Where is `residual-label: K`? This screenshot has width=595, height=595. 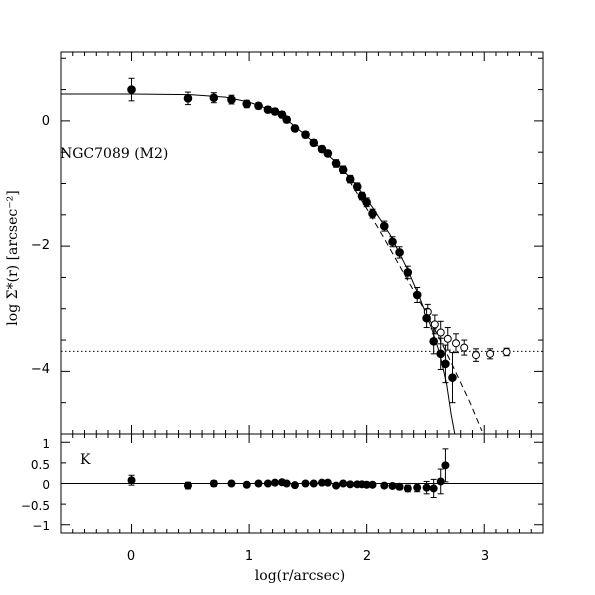 residual-label: K is located at coordinates (85, 460).